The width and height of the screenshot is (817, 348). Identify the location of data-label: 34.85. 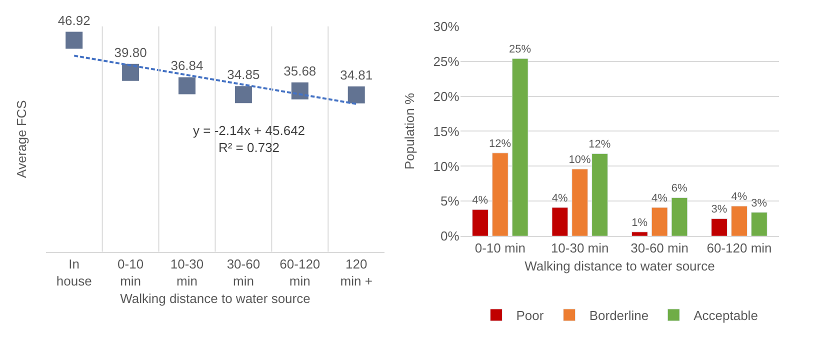
(243, 74).